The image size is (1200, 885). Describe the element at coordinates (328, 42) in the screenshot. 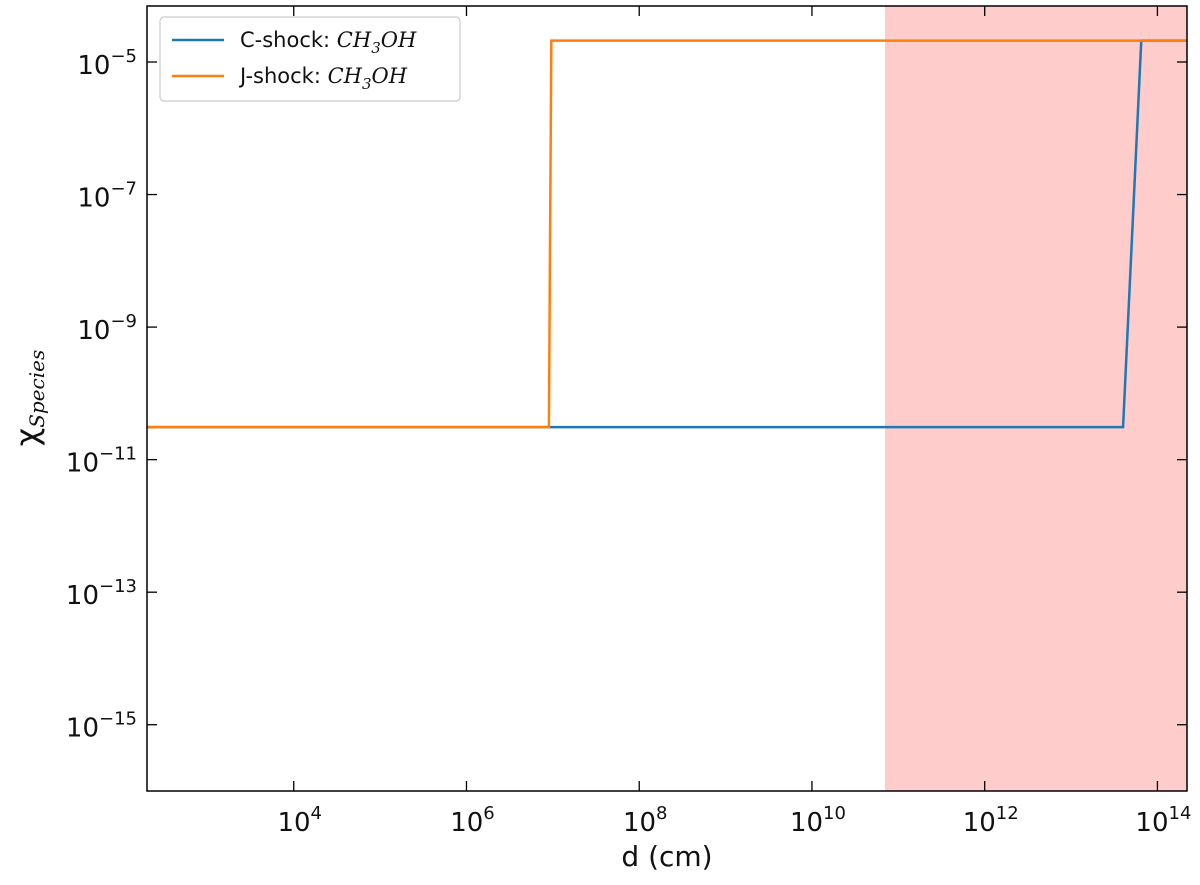

I see `legend-label-c-shock: C-shock: CH3OH` at that location.